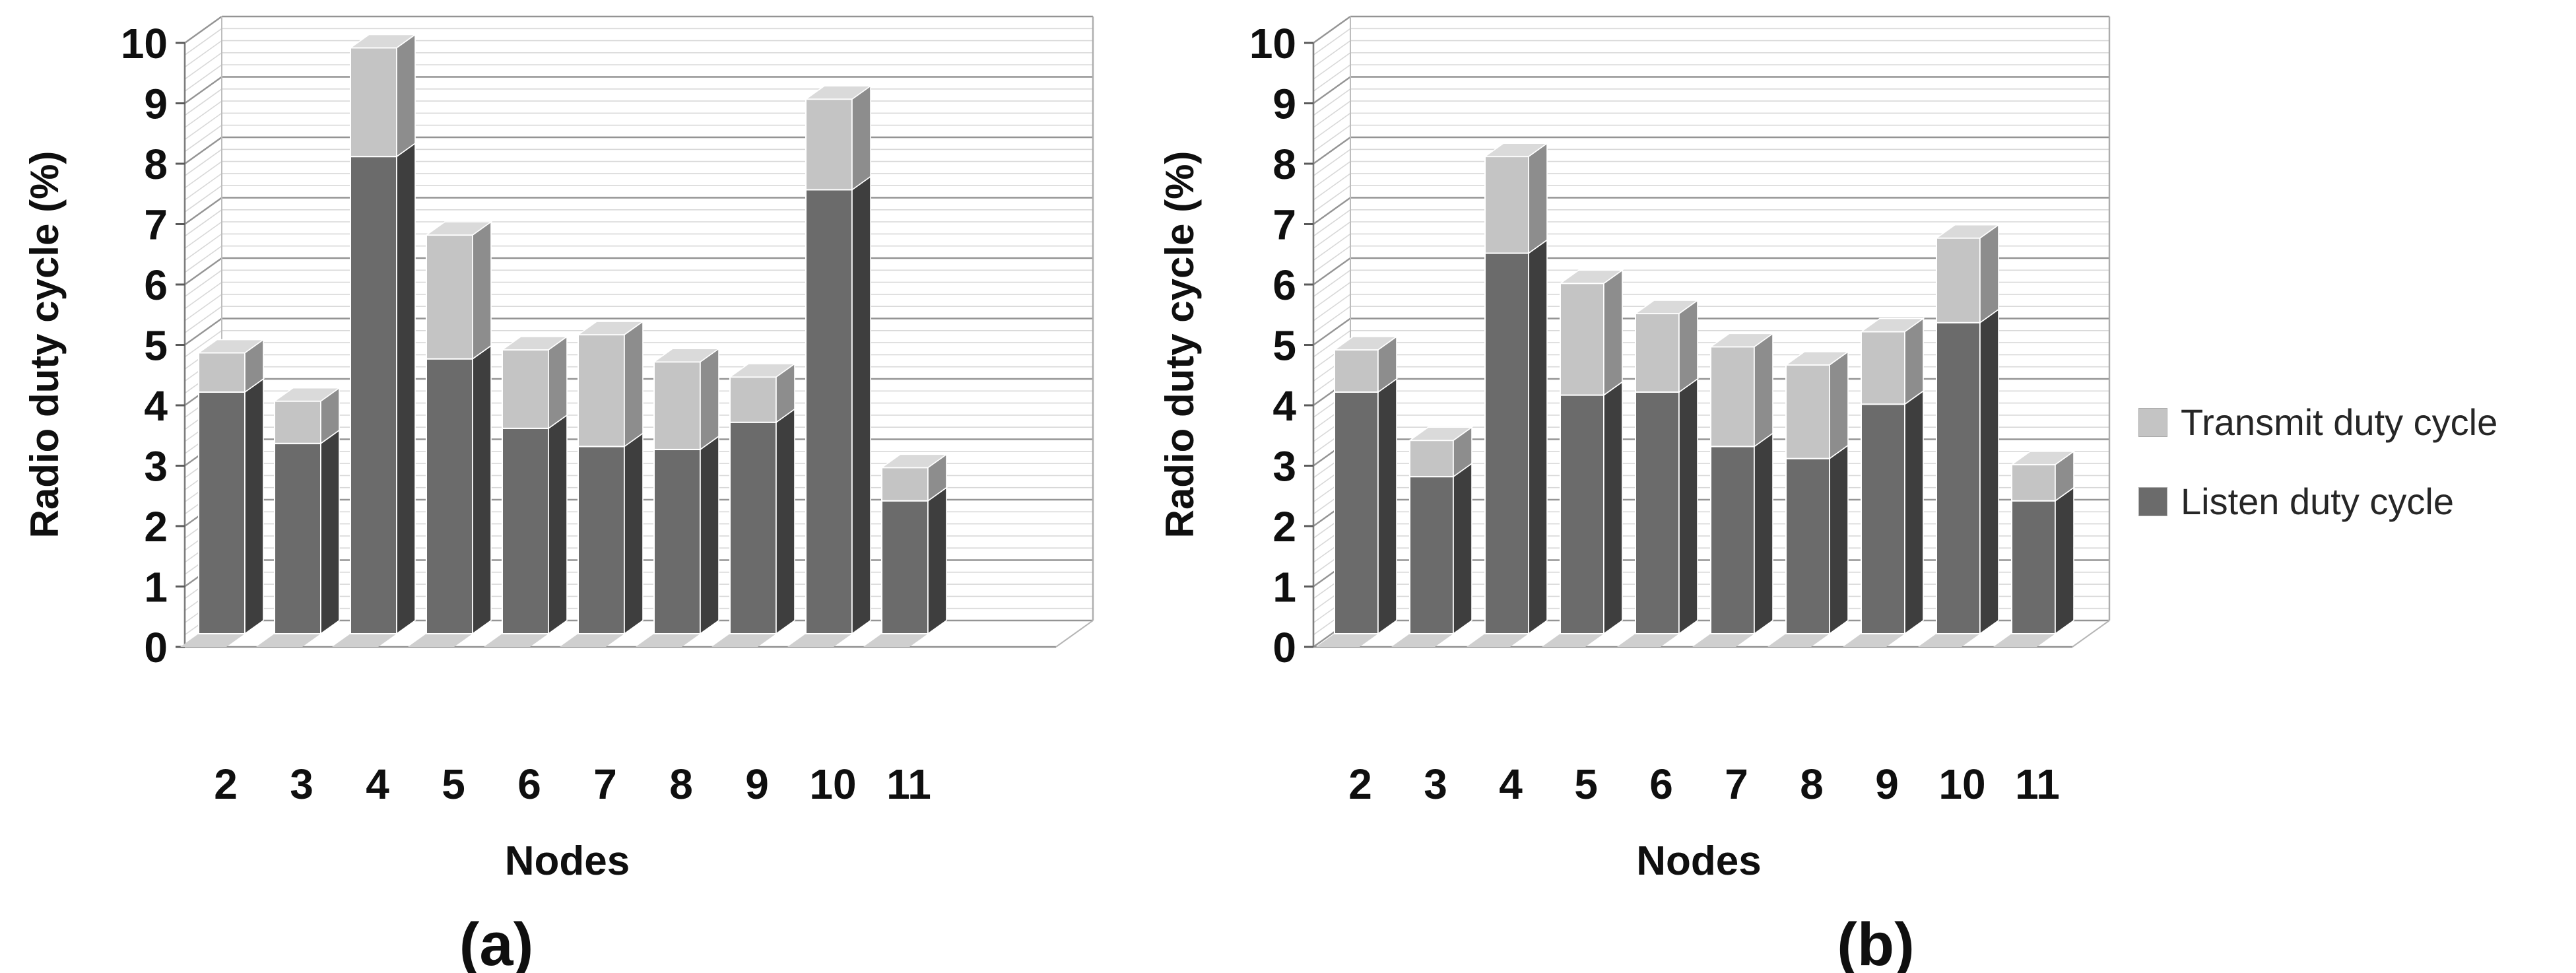  I want to click on y-tick-label: 10, so click(1272, 44).